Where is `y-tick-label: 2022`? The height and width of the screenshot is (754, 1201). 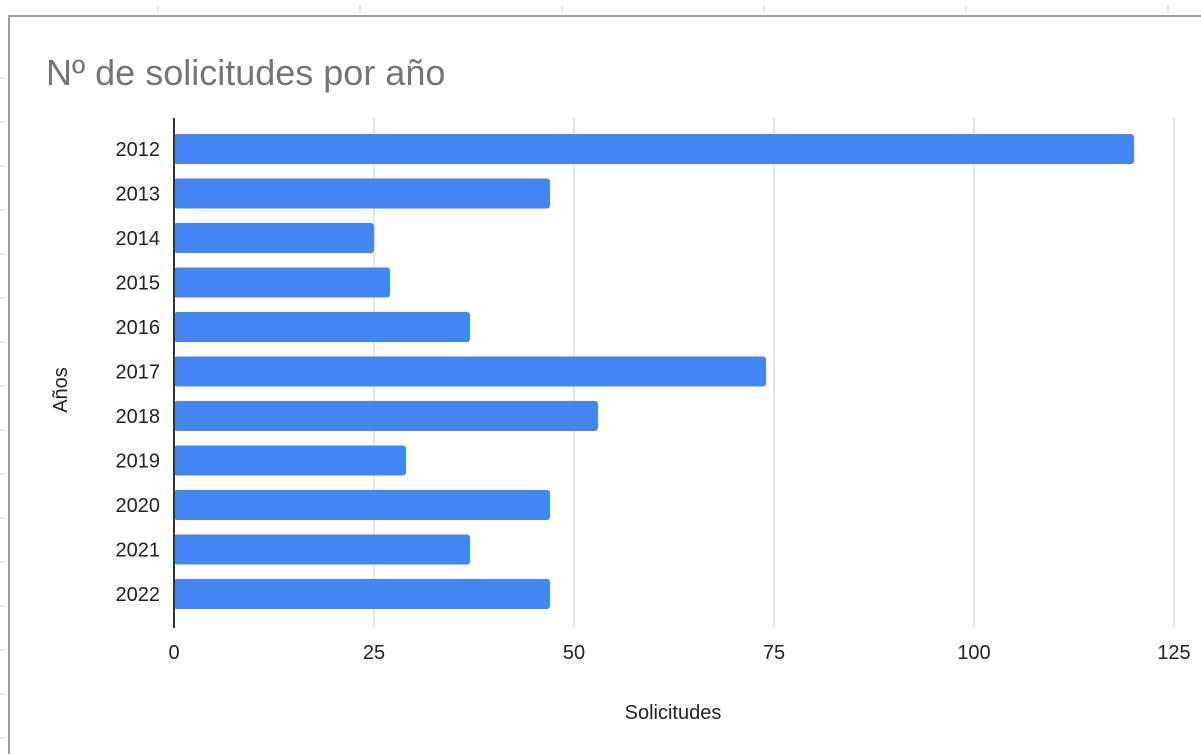 y-tick-label: 2022 is located at coordinates (138, 595).